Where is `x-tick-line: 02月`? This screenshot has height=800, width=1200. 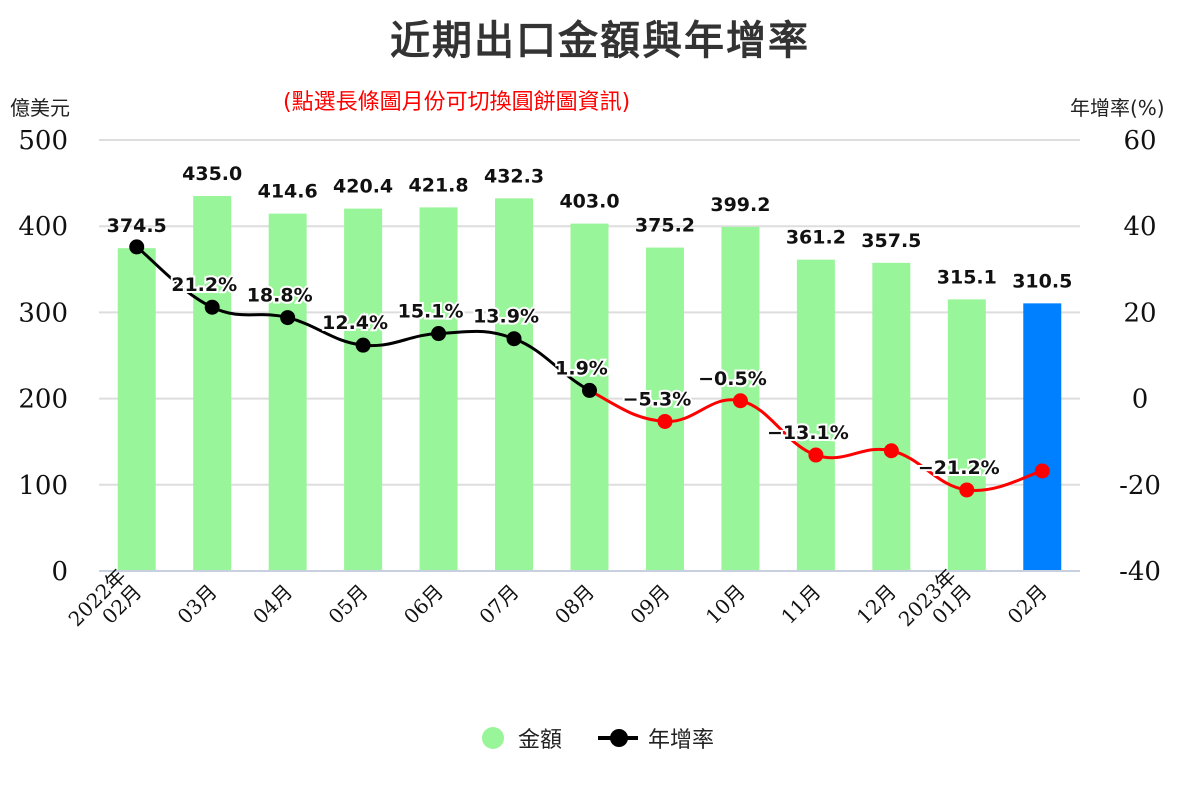 x-tick-line: 02月 is located at coordinates (1027, 604).